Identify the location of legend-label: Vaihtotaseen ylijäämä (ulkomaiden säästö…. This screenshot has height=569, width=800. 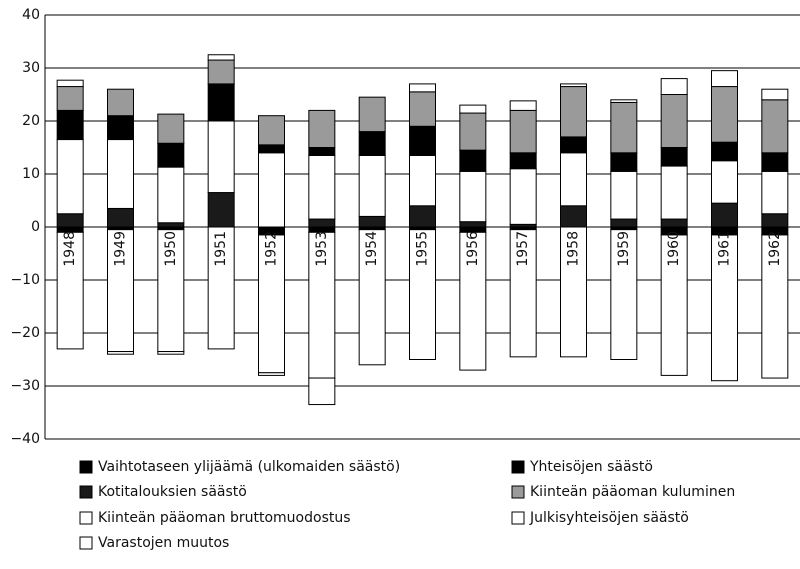
(249, 467).